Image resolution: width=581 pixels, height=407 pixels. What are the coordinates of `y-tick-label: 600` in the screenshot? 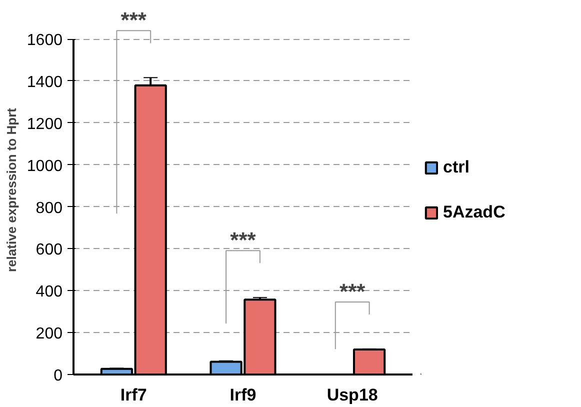 It's located at (49, 250).